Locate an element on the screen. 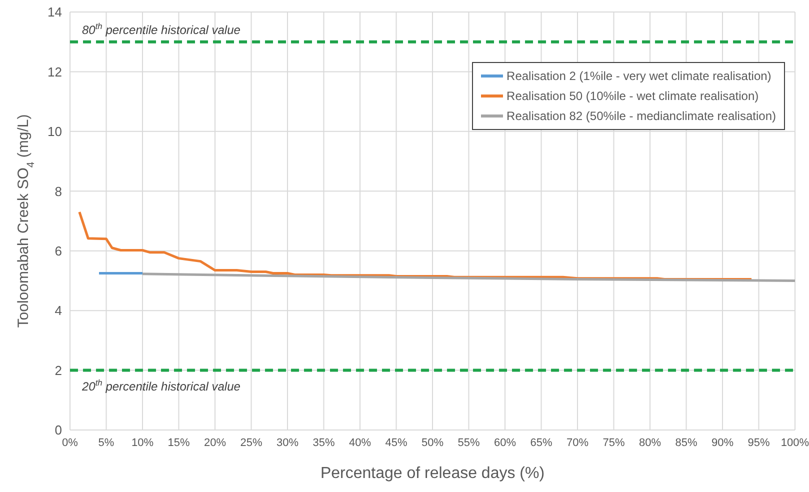  x-tick-label: 30% is located at coordinates (287, 442).